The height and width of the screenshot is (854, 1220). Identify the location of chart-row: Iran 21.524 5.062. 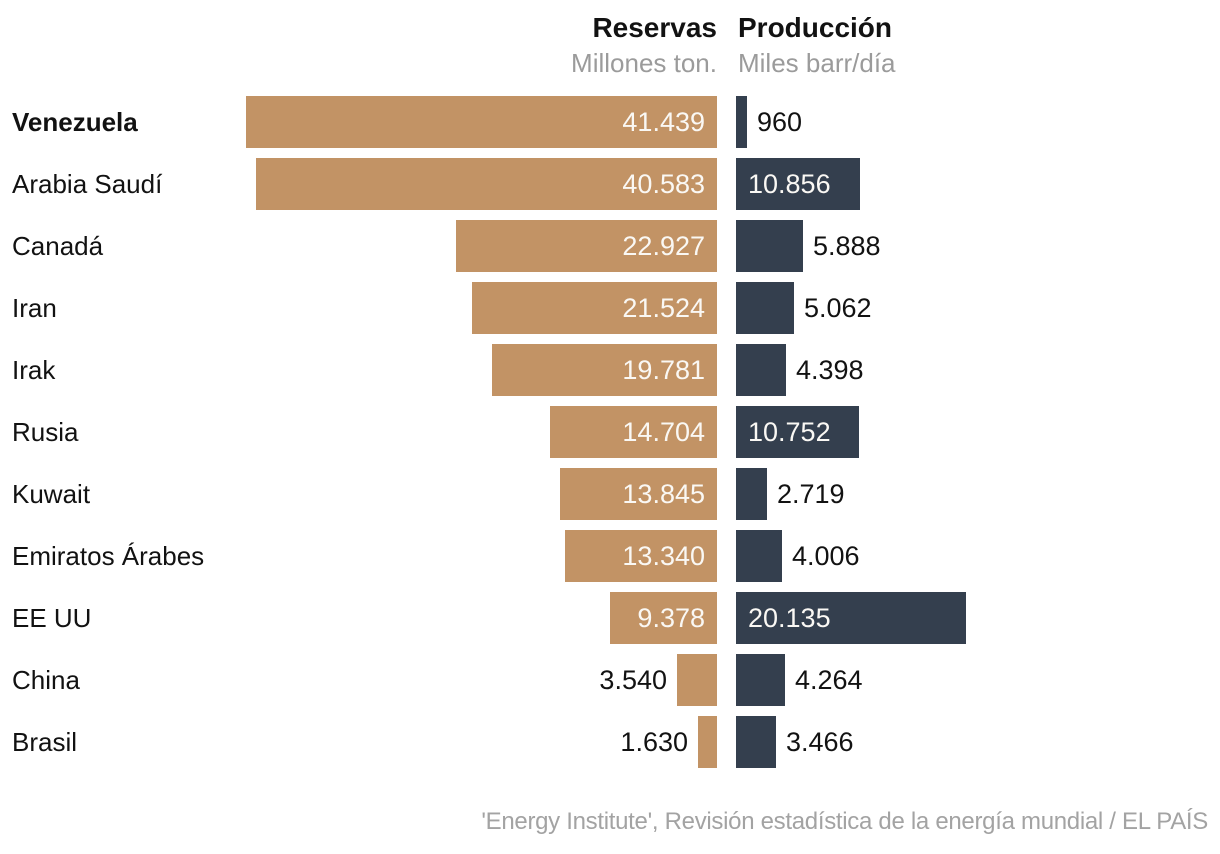
(610, 308).